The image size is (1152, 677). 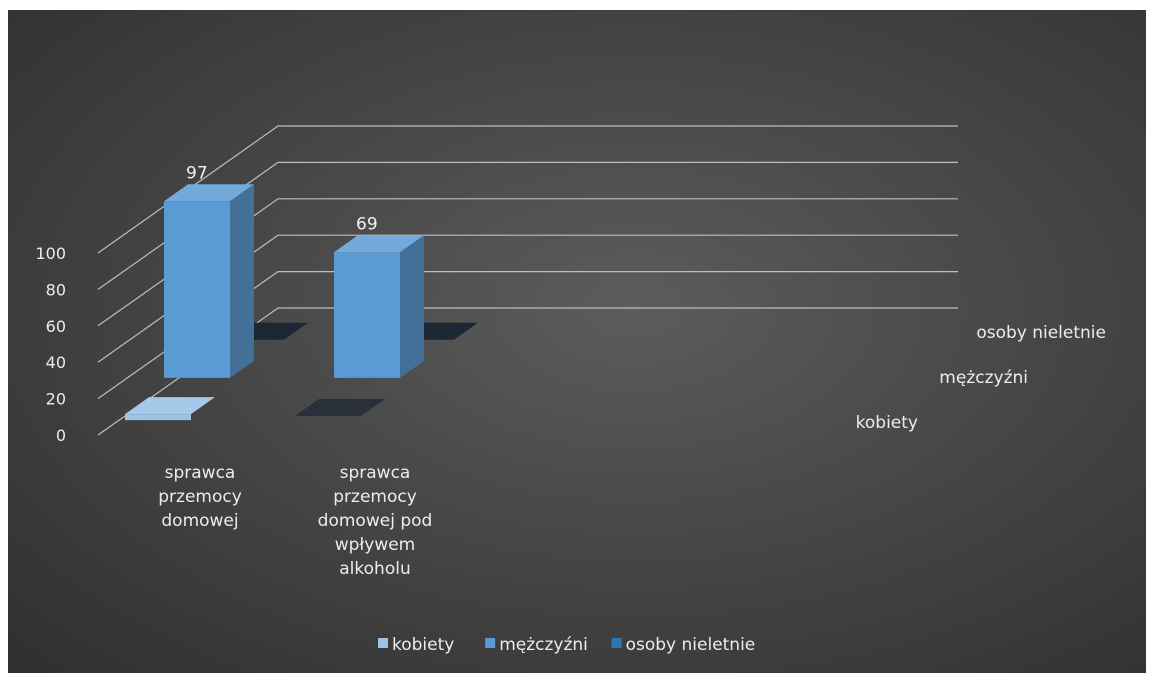 I want to click on y-tick-label: 40, so click(x=56, y=362).